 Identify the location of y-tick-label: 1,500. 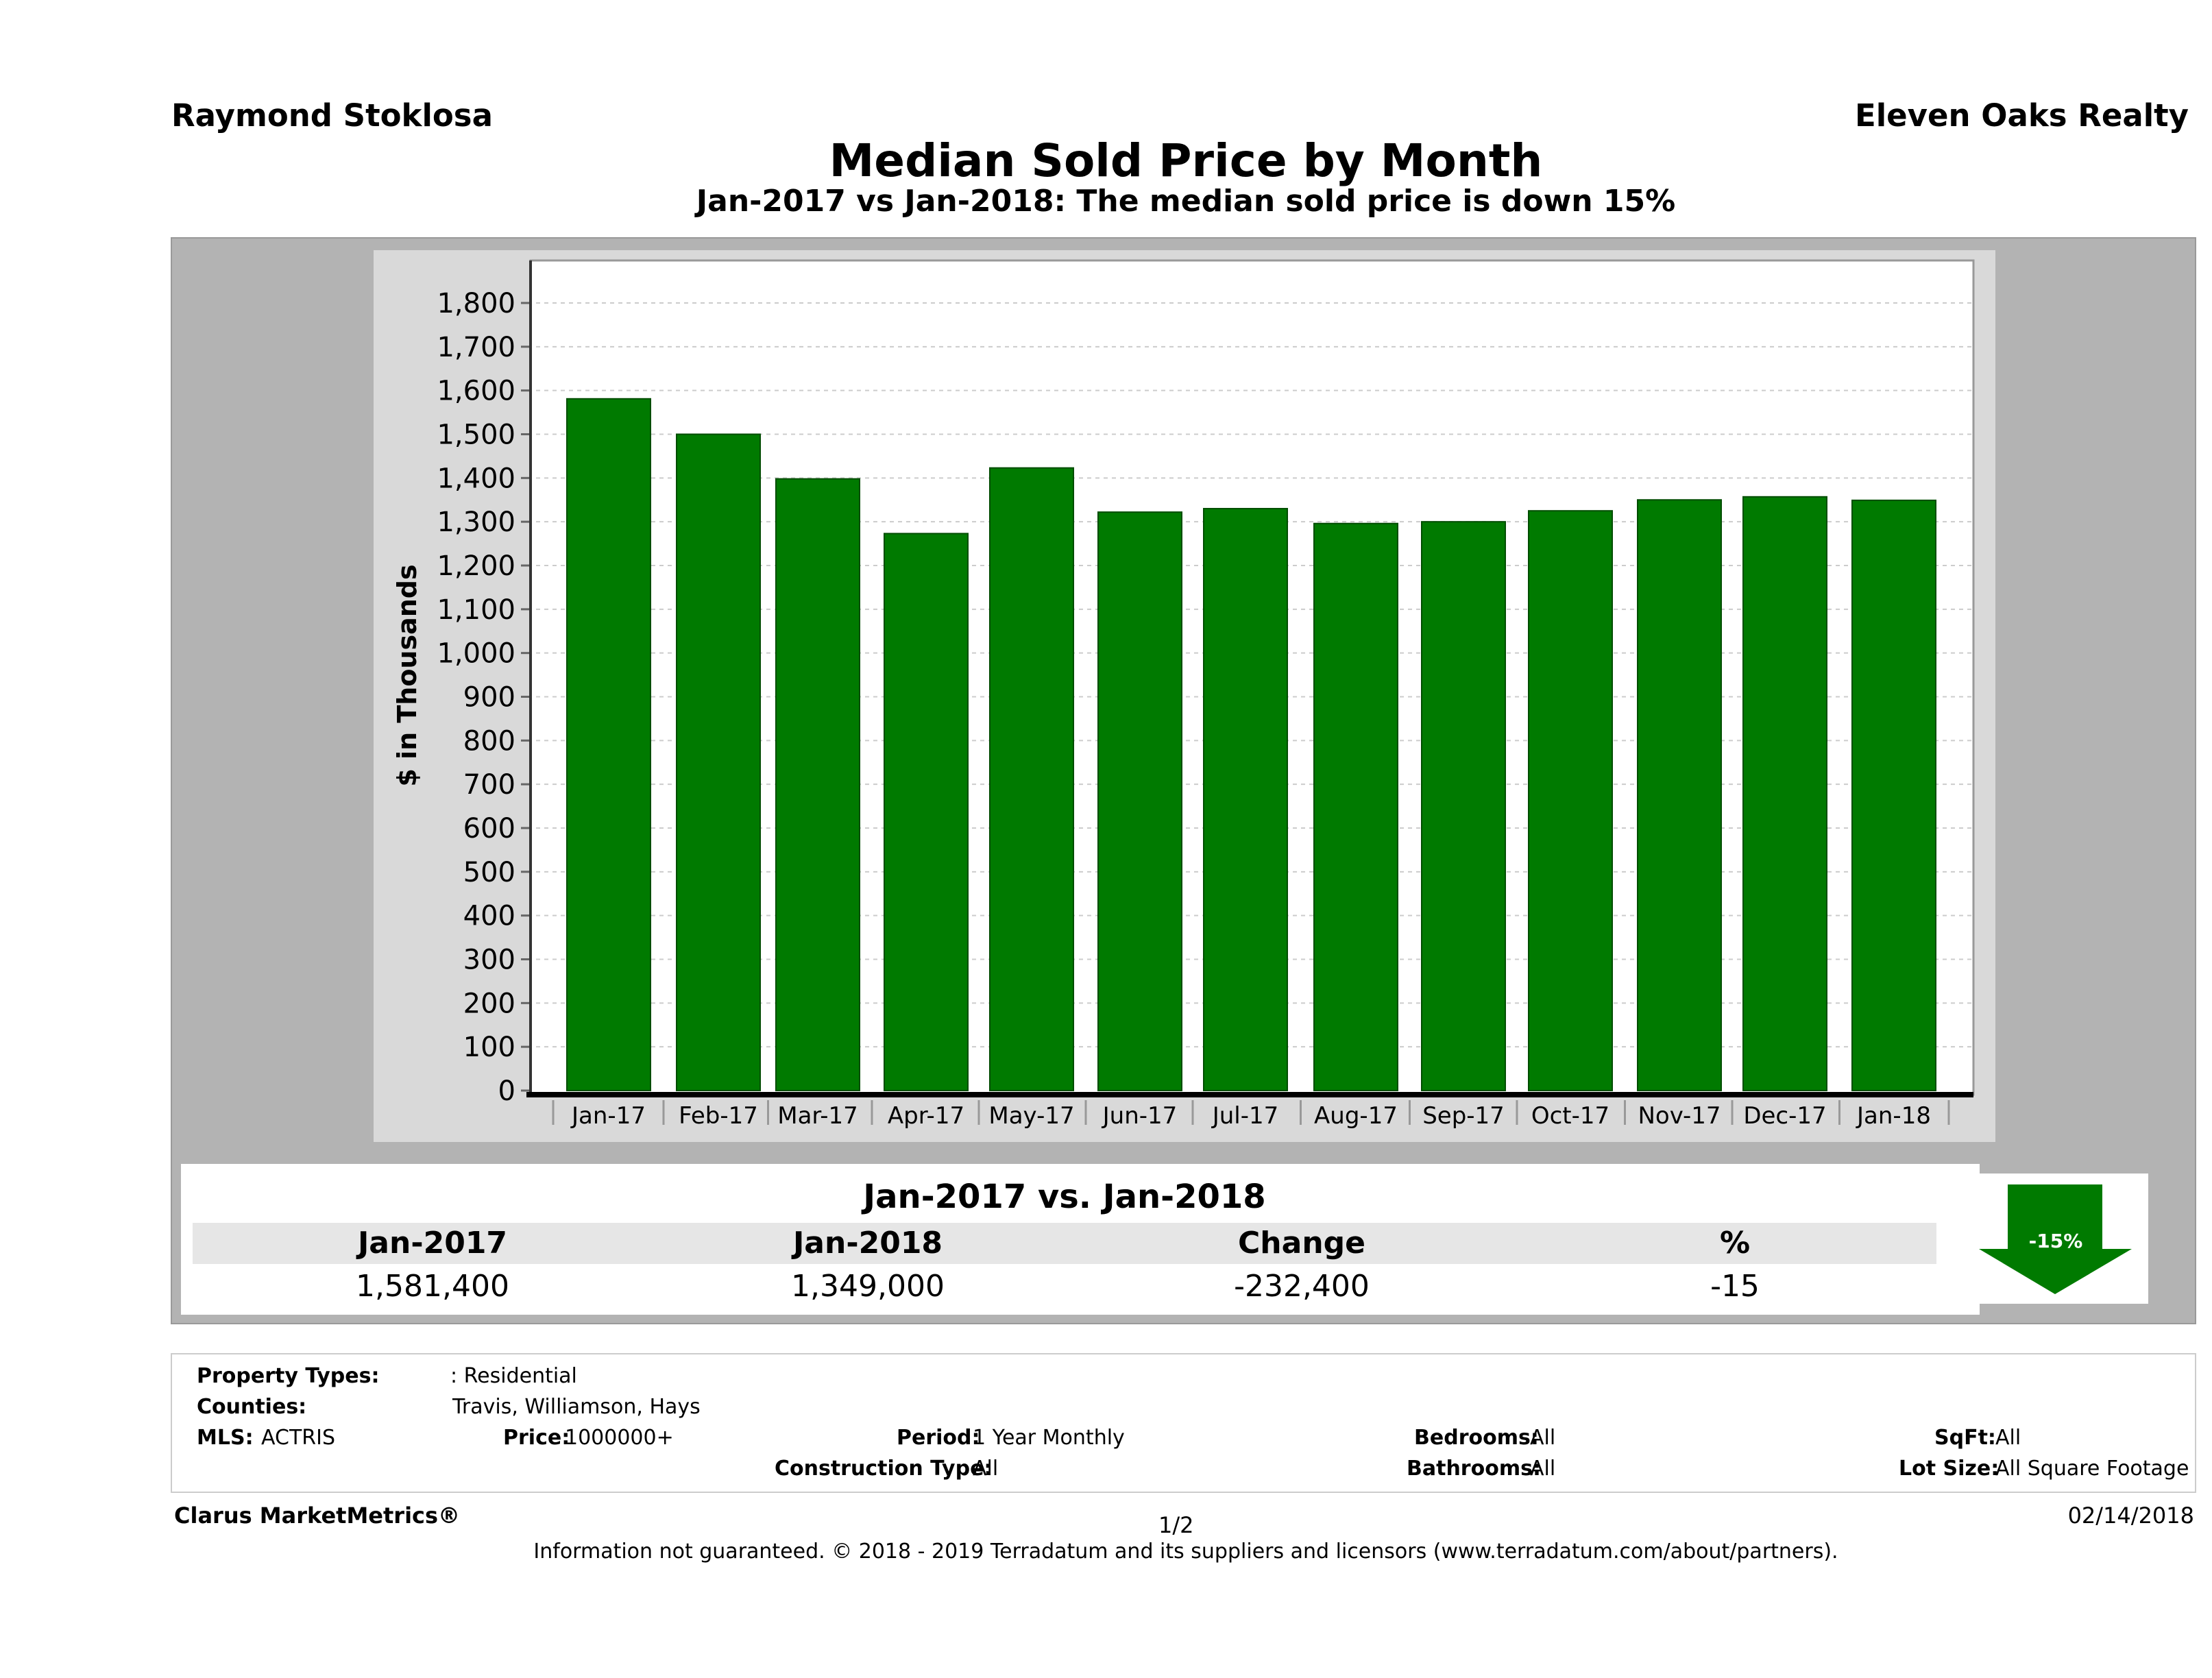
(476, 435).